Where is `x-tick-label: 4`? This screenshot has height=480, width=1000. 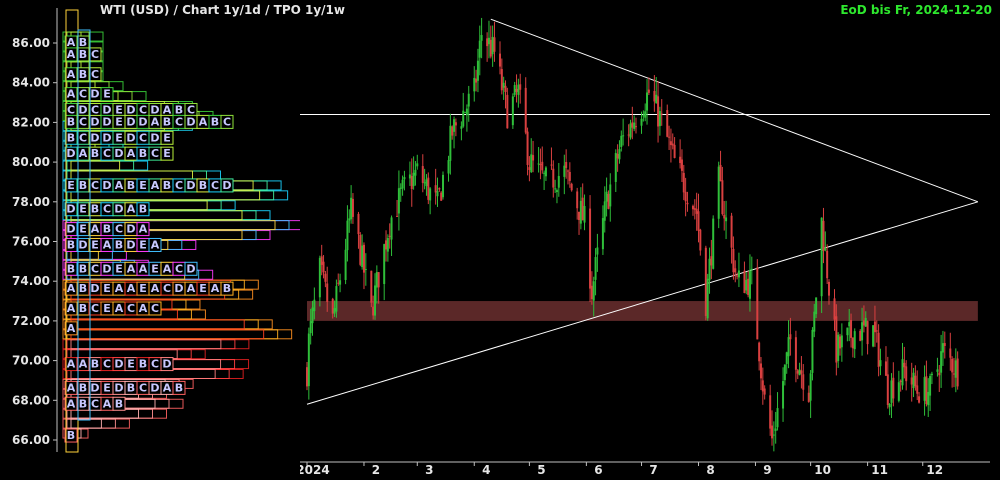 x-tick-label: 4 is located at coordinates (486, 470).